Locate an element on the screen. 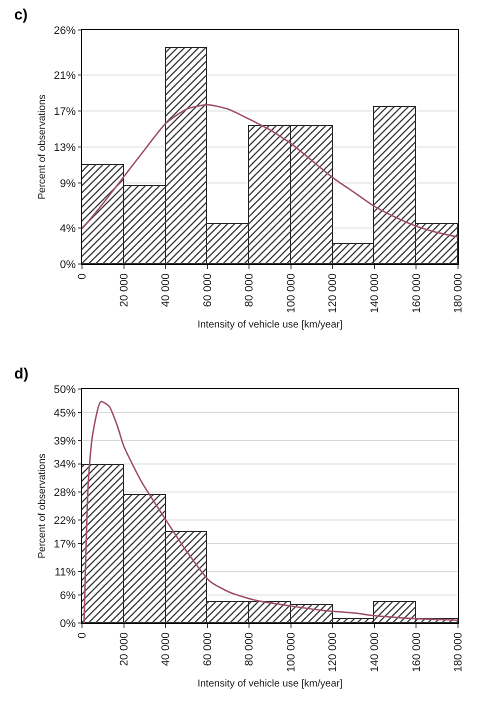 The height and width of the screenshot is (718, 477). line-series is located at coordinates (270, 171).